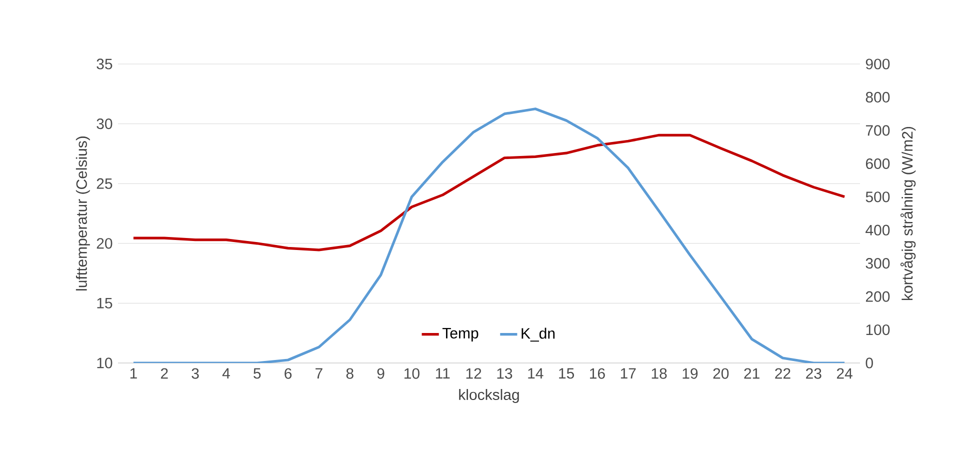 The image size is (958, 472). I want to click on x-tick-label: 20, so click(721, 373).